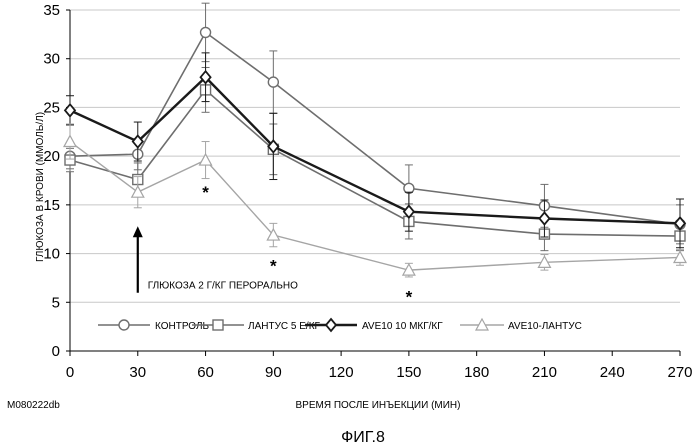 The image size is (699, 447). I want to click on x-tick-label: 120, so click(341, 372).